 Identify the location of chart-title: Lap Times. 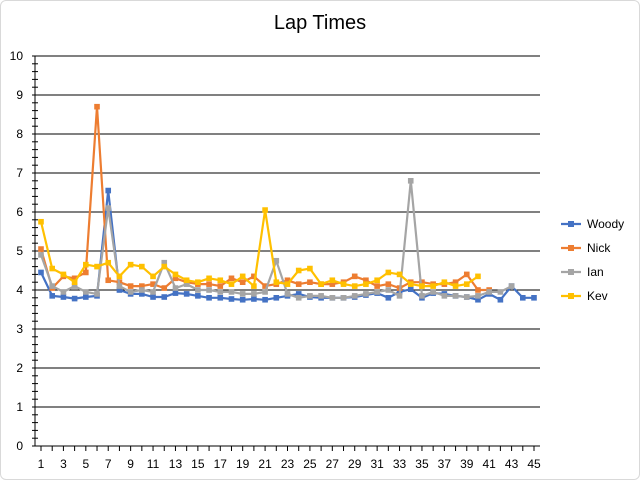
(320, 23).